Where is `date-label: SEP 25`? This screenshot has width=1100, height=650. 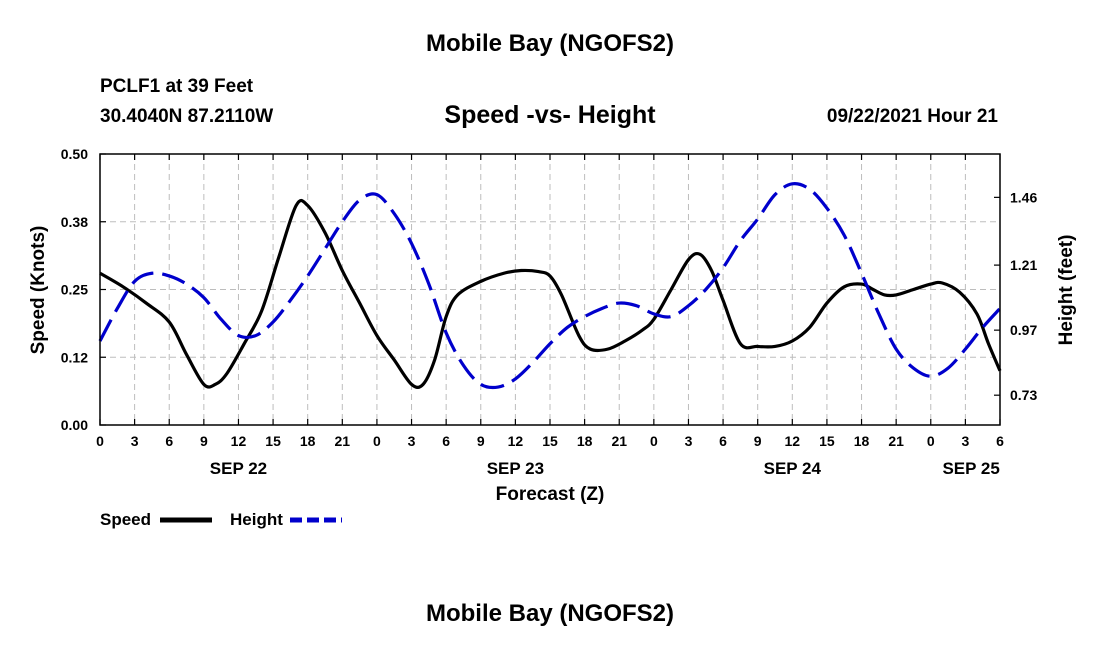
date-label: SEP 25 is located at coordinates (970, 468).